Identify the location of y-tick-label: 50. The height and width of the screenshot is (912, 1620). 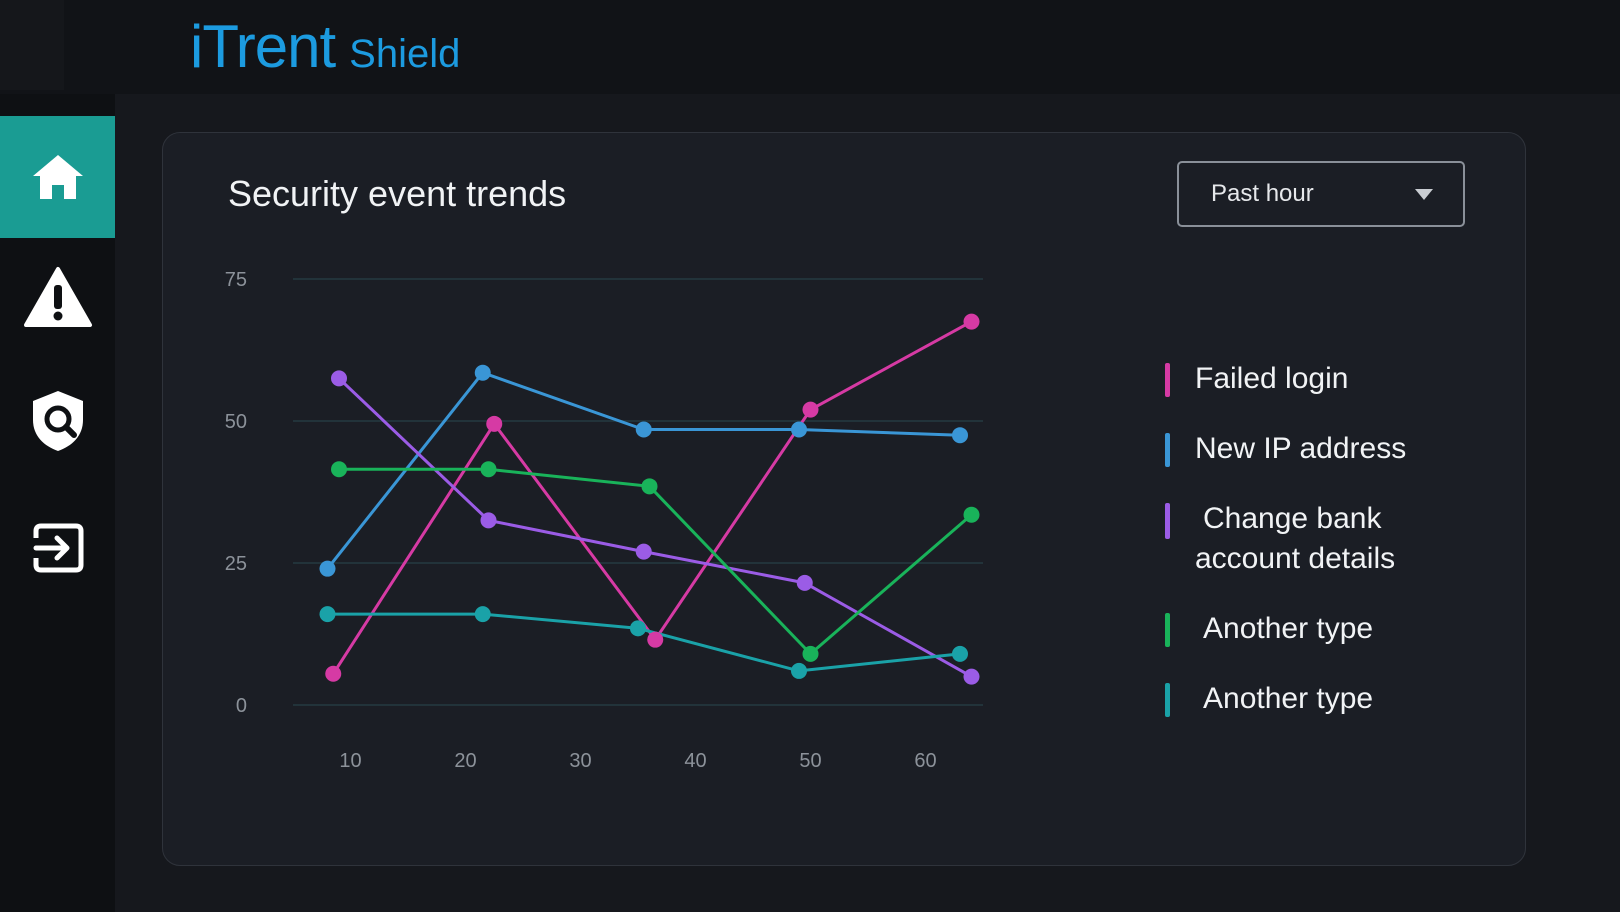
(236, 422).